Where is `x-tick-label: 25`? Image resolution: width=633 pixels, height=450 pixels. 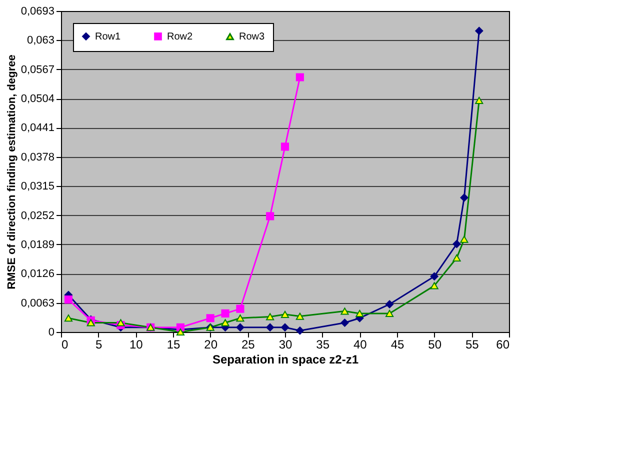
x-tick-label: 25 is located at coordinates (248, 345).